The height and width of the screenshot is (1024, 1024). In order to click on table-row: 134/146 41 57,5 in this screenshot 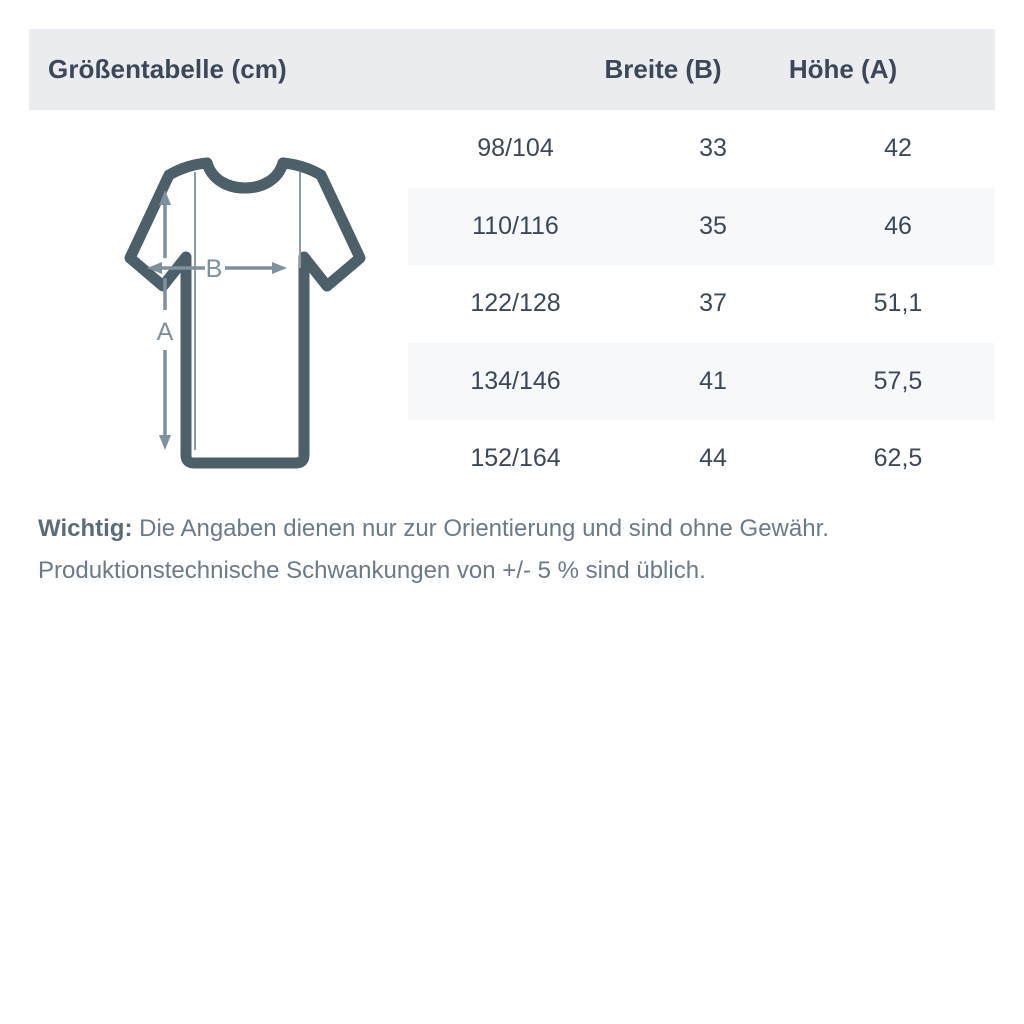, I will do `click(701, 381)`.